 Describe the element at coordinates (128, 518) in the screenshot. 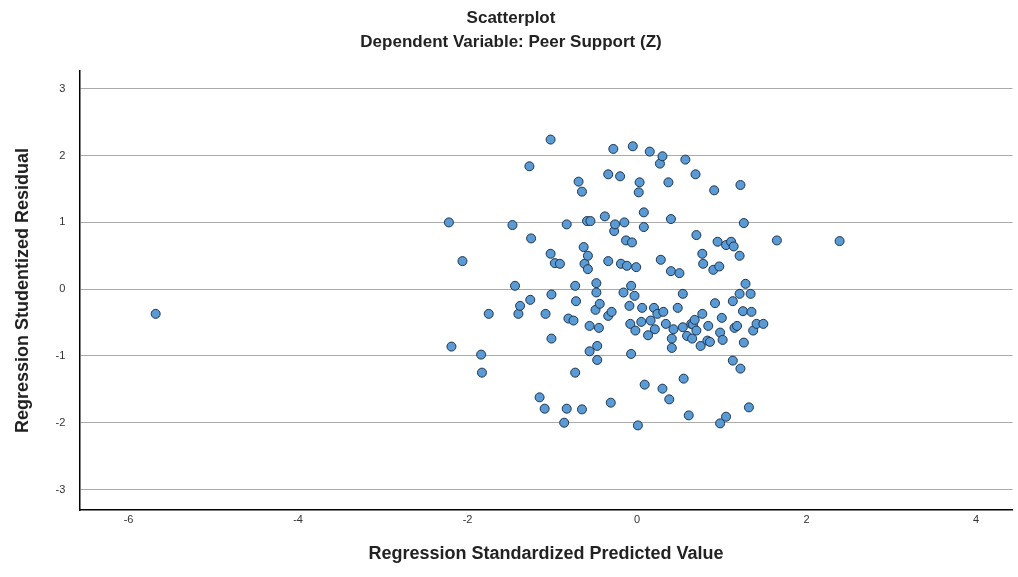

I see `x-tick-label: -6` at that location.